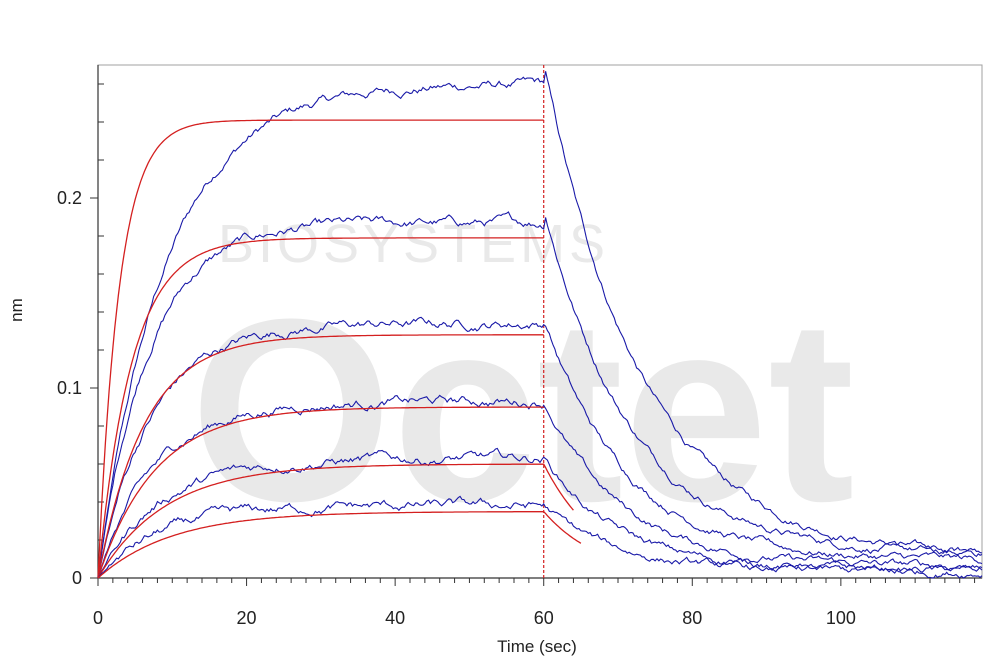 The height and width of the screenshot is (669, 1000). I want to click on y-tick-label: 0.1, so click(69, 388).